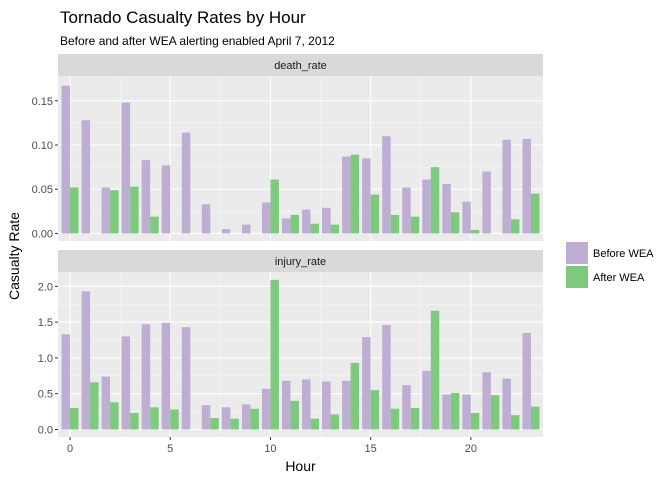  What do you see at coordinates (42, 102) in the screenshot?
I see `y-tick-label: 0.15` at bounding box center [42, 102].